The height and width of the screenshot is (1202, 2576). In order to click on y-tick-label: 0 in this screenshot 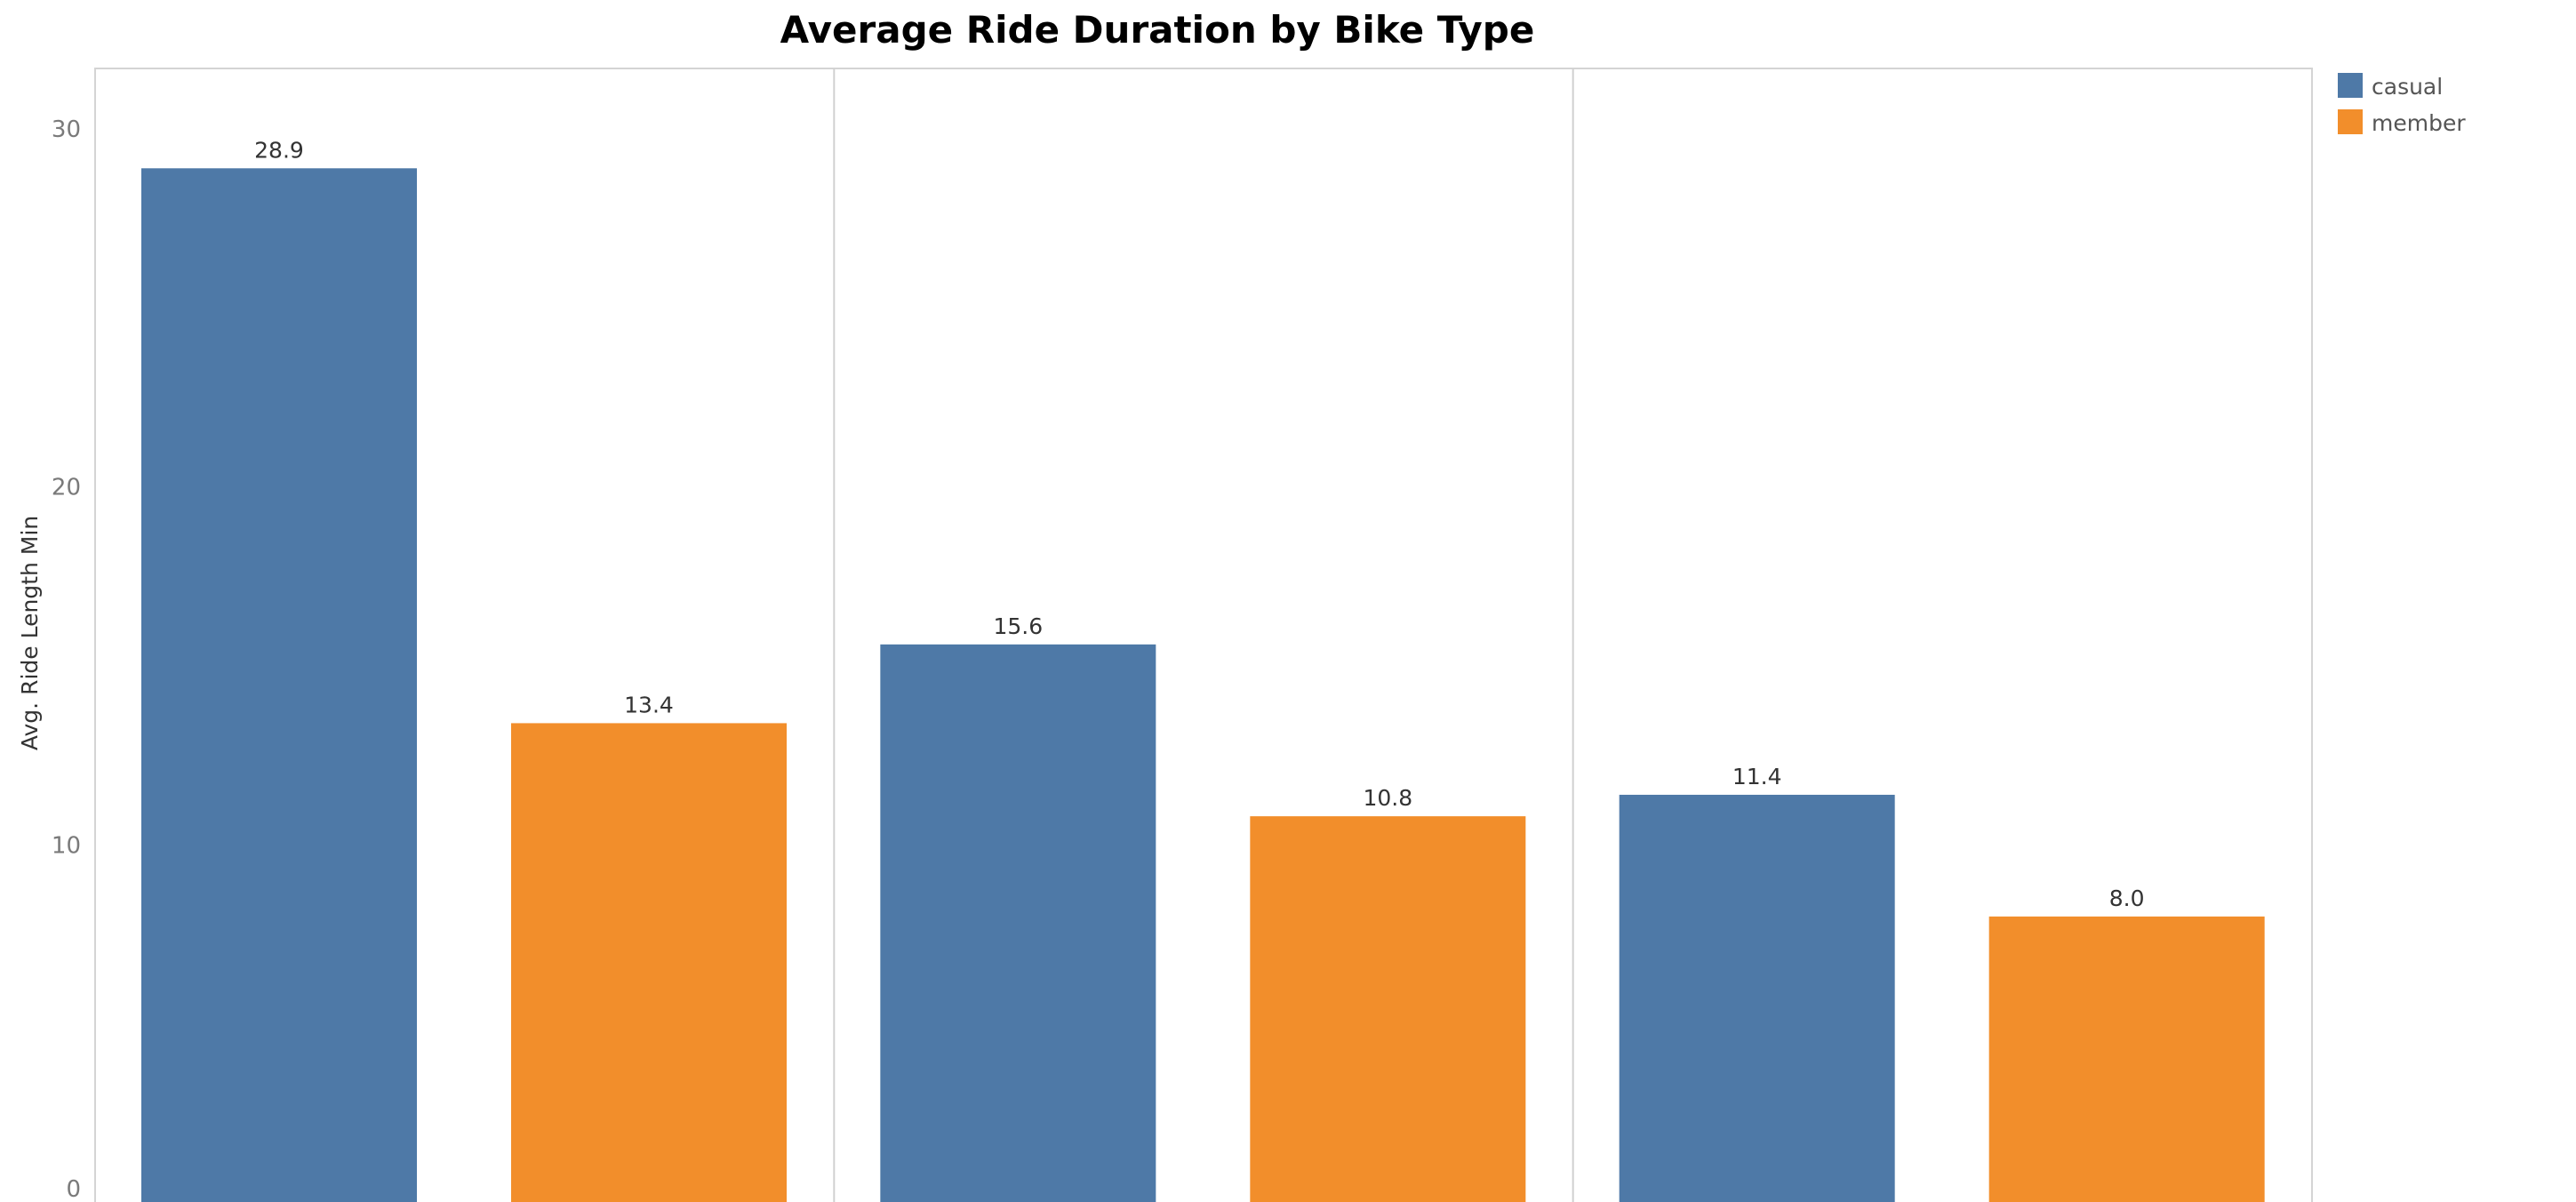, I will do `click(73, 1189)`.